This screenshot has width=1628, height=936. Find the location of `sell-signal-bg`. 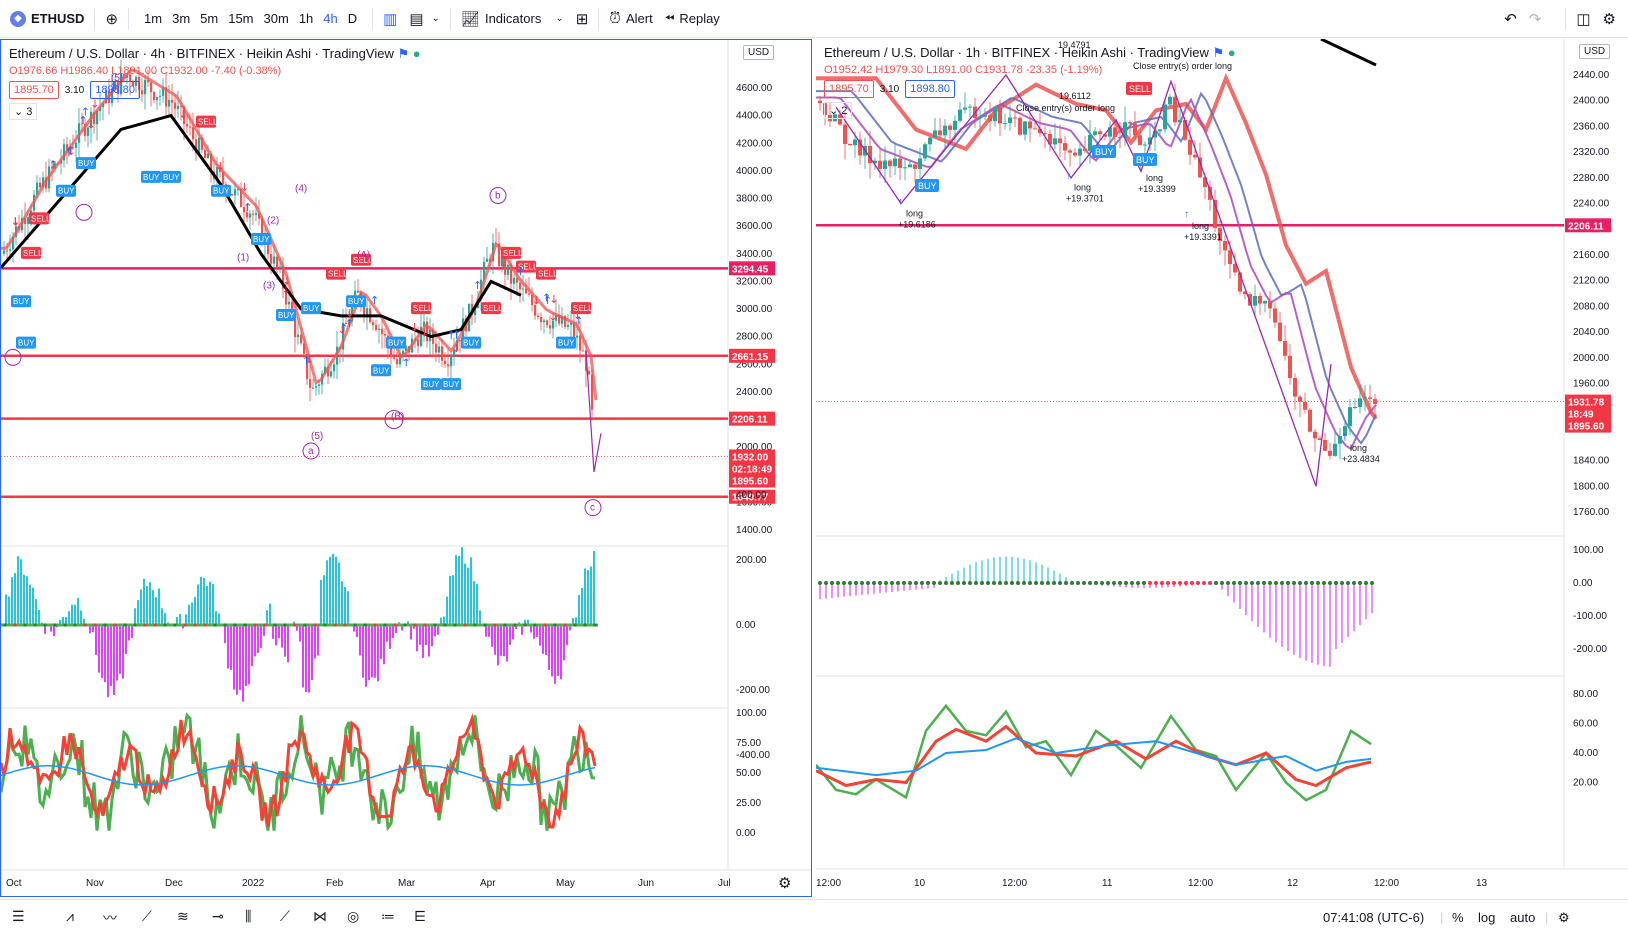

sell-signal-bg is located at coordinates (361, 259).